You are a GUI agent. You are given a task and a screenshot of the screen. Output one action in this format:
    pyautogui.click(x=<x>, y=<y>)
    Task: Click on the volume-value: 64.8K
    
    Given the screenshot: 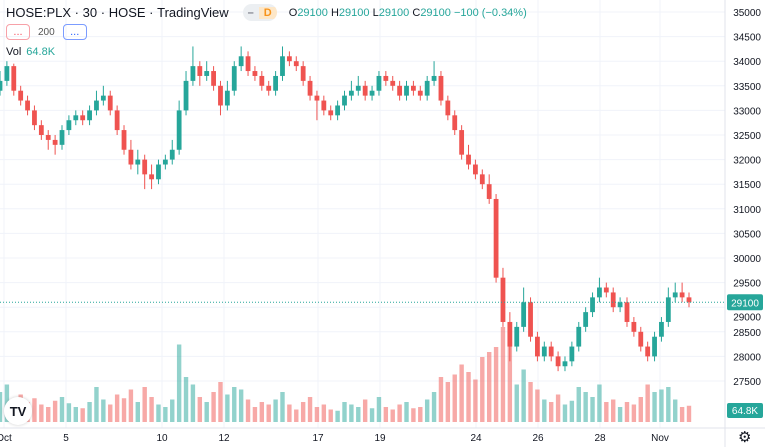 What is the action you would take?
    pyautogui.click(x=41, y=52)
    